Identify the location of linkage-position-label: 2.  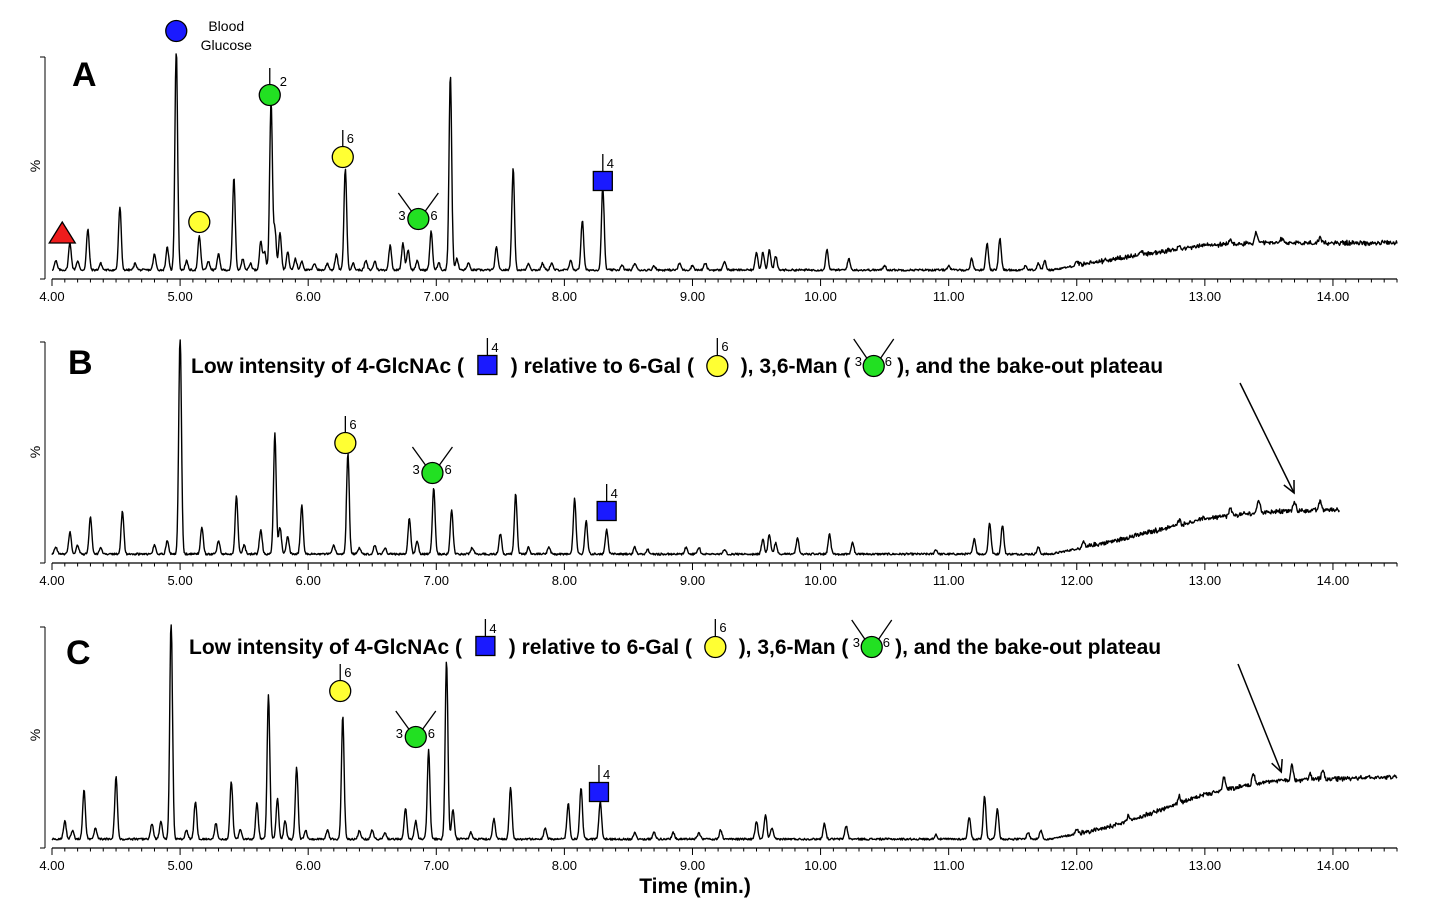
(283, 81).